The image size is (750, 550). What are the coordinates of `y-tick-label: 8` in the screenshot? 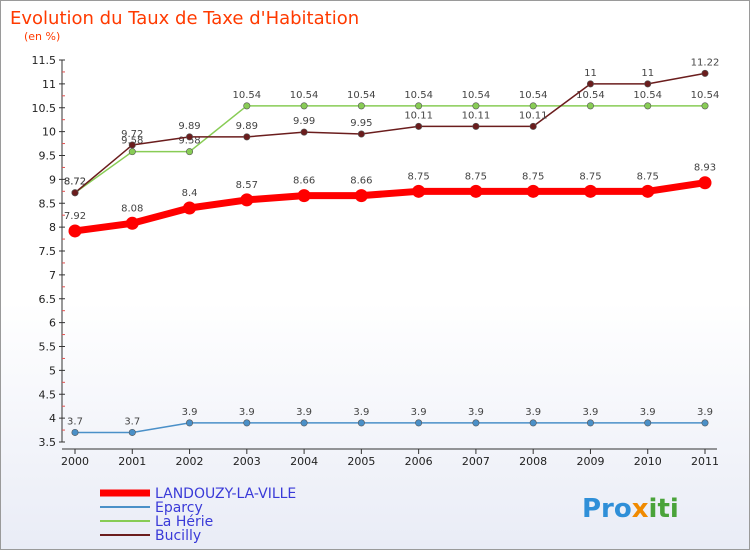 It's located at (52, 227).